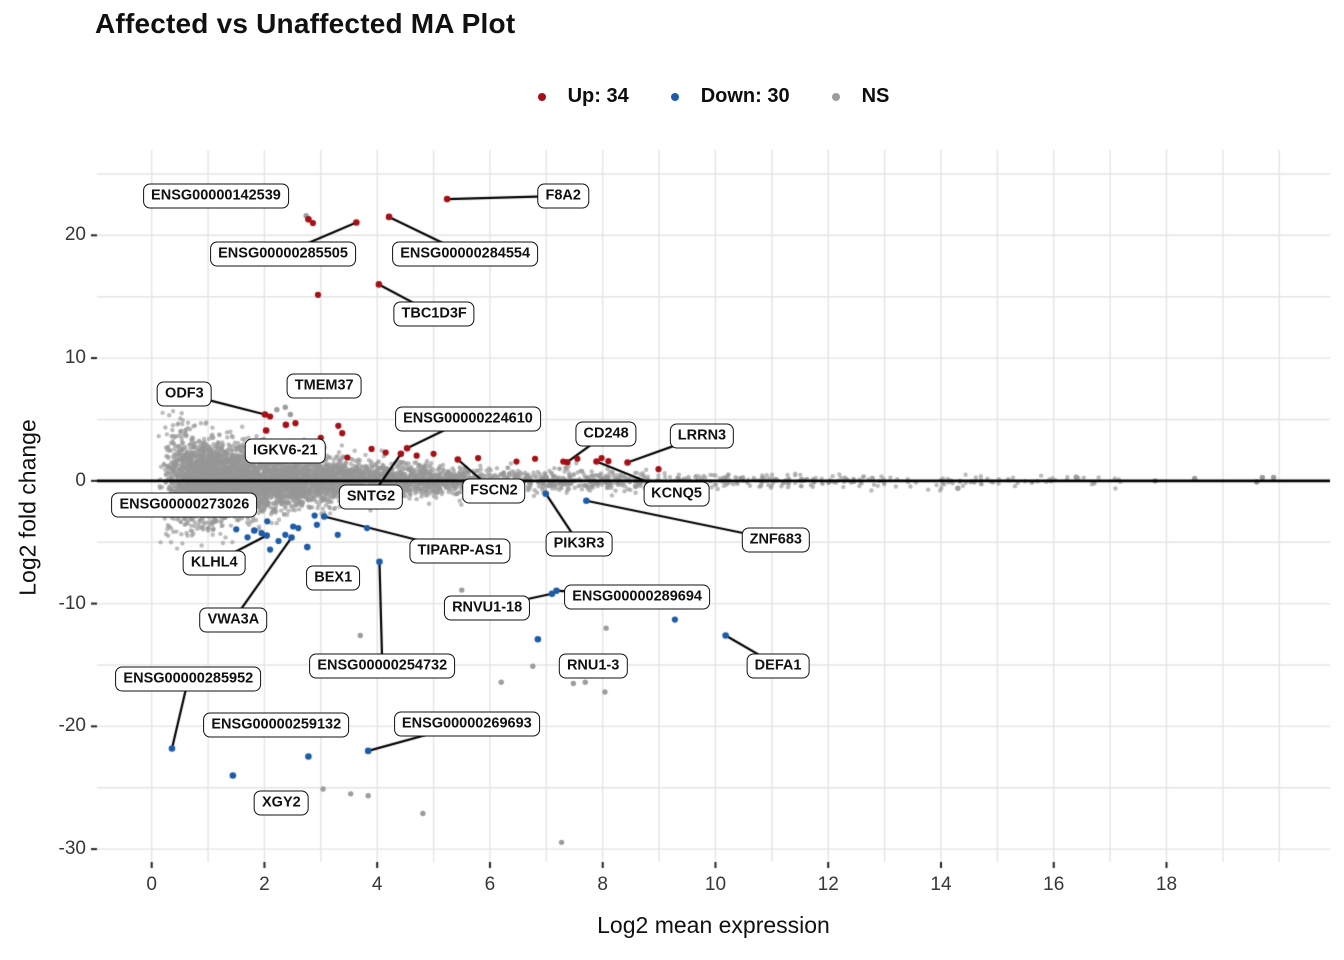  I want to click on x-tick-label: 10, so click(715, 884).